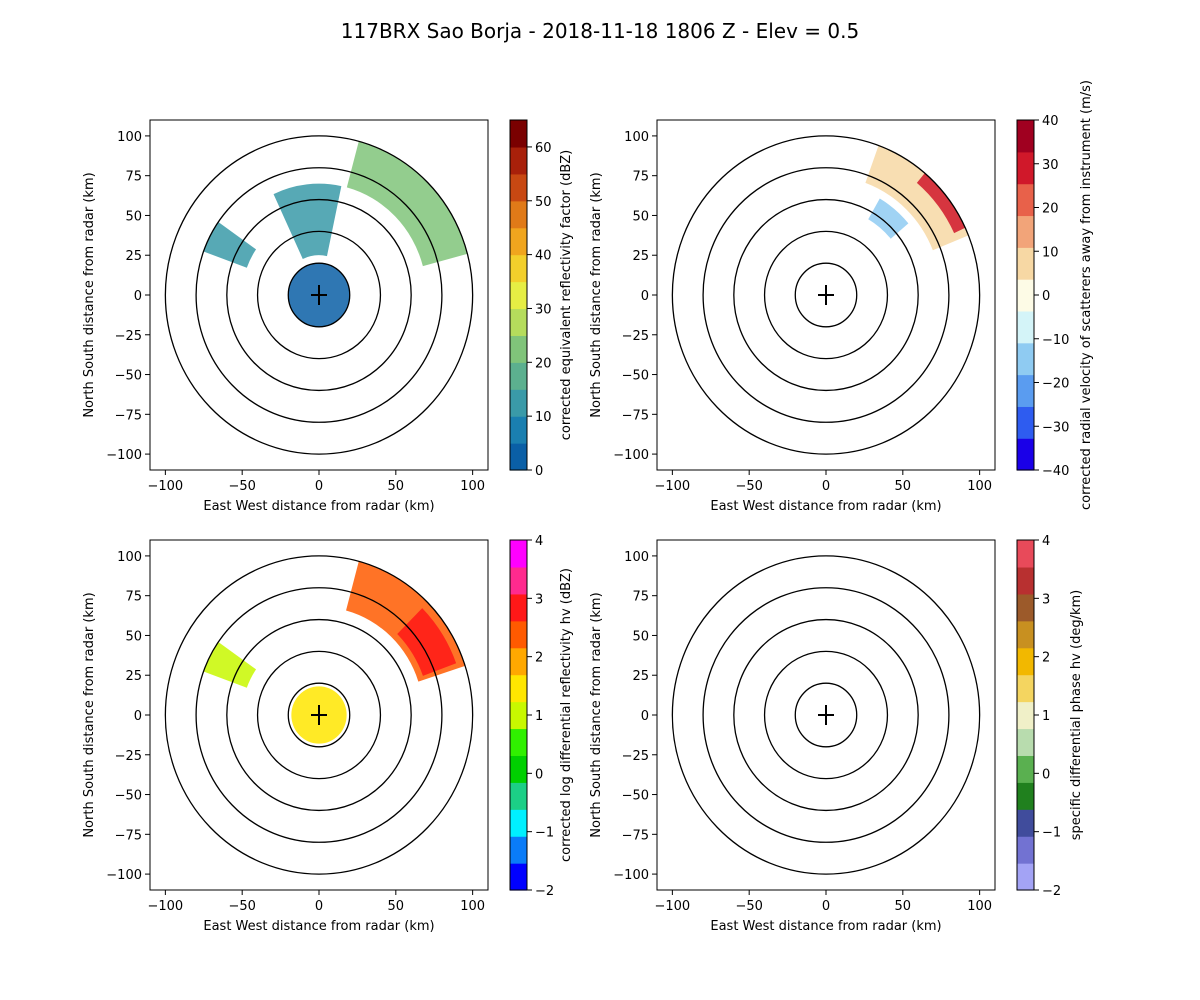 This screenshot has width=1200, height=1000. What do you see at coordinates (543, 256) in the screenshot?
I see `colorbar-tick-label: 40` at bounding box center [543, 256].